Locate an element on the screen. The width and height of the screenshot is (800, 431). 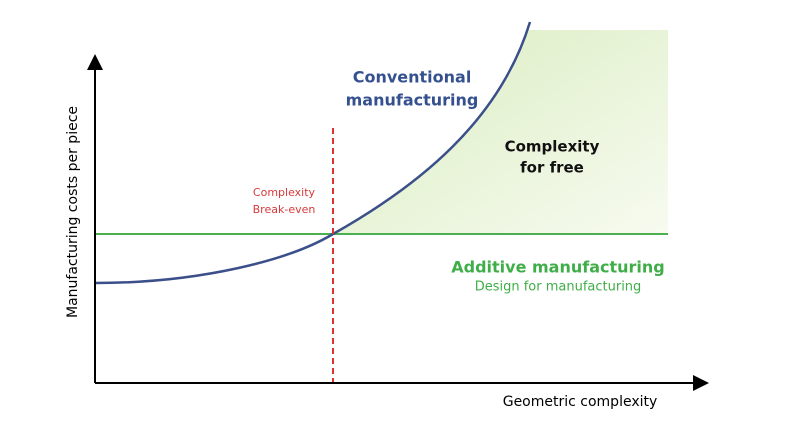
free-label: for free is located at coordinates (552, 168).